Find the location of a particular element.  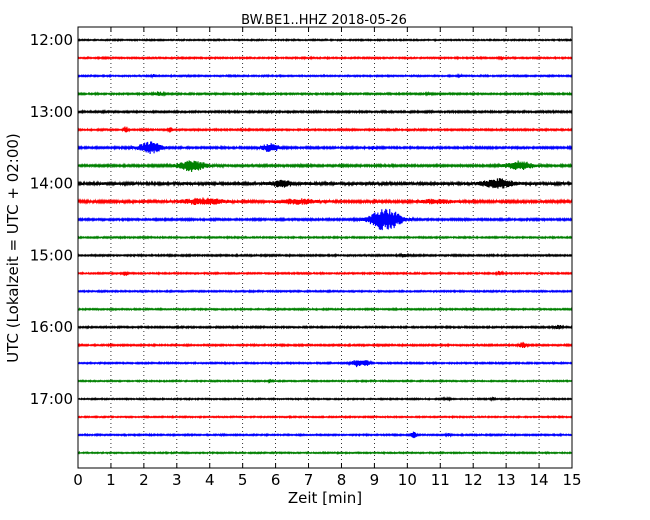

x-tick-label: 3 is located at coordinates (177, 480).